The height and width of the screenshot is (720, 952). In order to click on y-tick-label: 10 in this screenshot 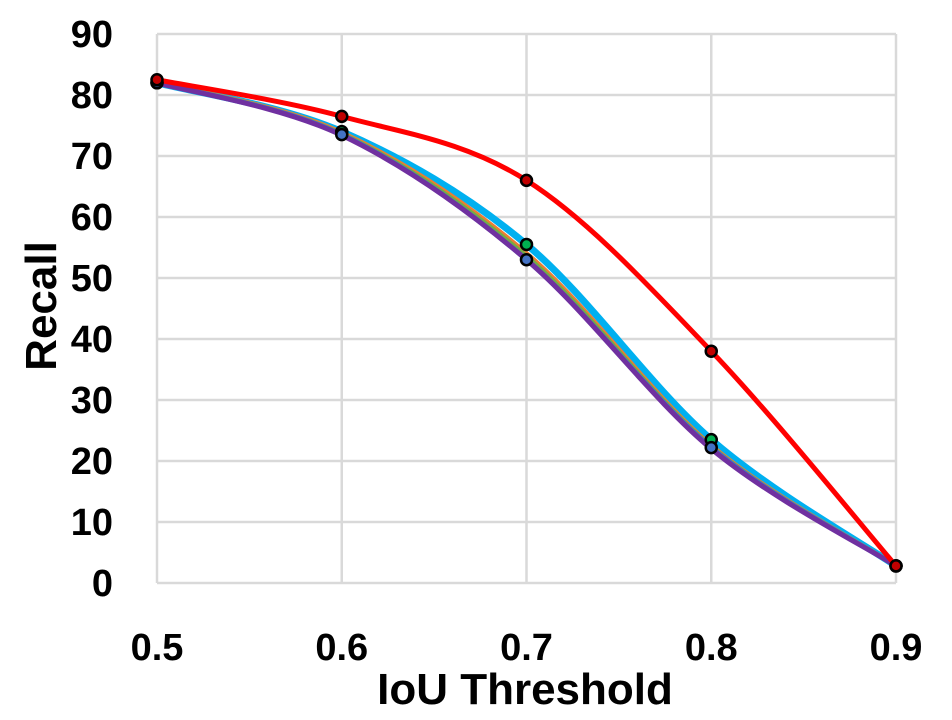, I will do `click(92, 523)`.